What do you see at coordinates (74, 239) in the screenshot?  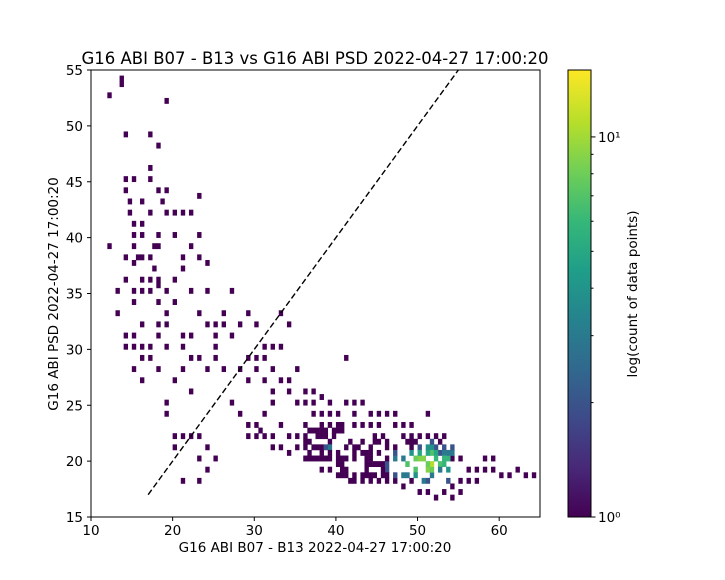 I see `y-tick-label: 40` at bounding box center [74, 239].